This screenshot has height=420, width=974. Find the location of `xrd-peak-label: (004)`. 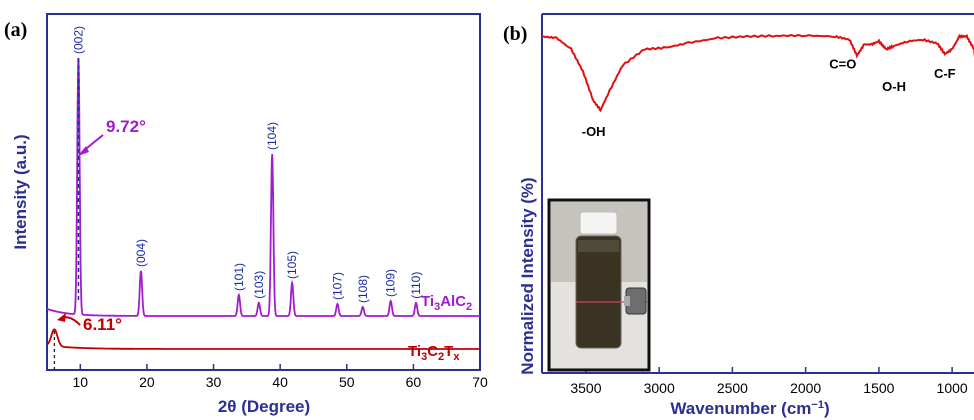

xrd-peak-label: (004) is located at coordinates (141, 253).